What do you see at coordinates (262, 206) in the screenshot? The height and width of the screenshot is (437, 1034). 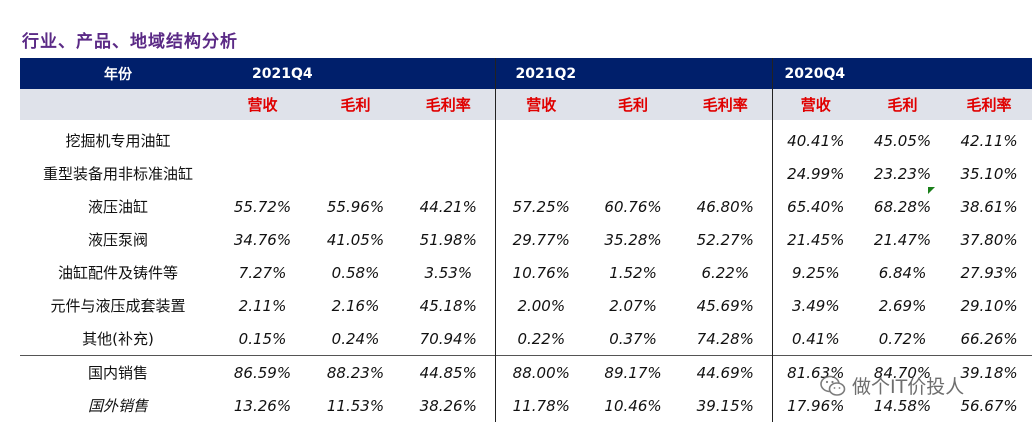 I see `table-cell: 55.72%` at bounding box center [262, 206].